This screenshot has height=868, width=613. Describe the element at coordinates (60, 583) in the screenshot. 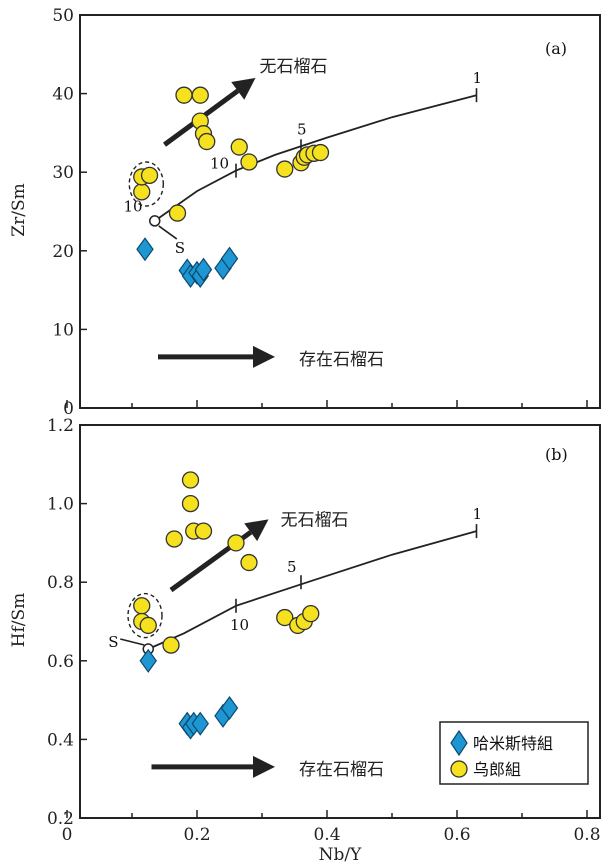

I see `y-tick-label: 0.8` at that location.